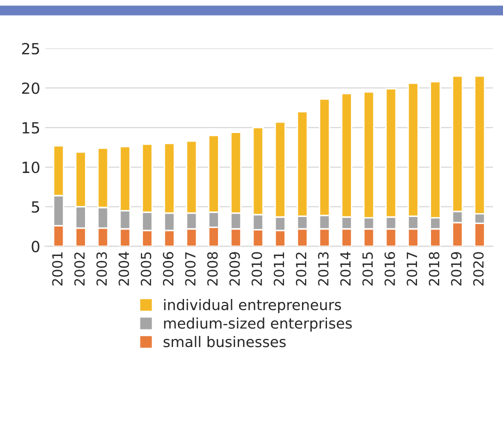  I want to click on x-tick-label: 2008, so click(212, 269).